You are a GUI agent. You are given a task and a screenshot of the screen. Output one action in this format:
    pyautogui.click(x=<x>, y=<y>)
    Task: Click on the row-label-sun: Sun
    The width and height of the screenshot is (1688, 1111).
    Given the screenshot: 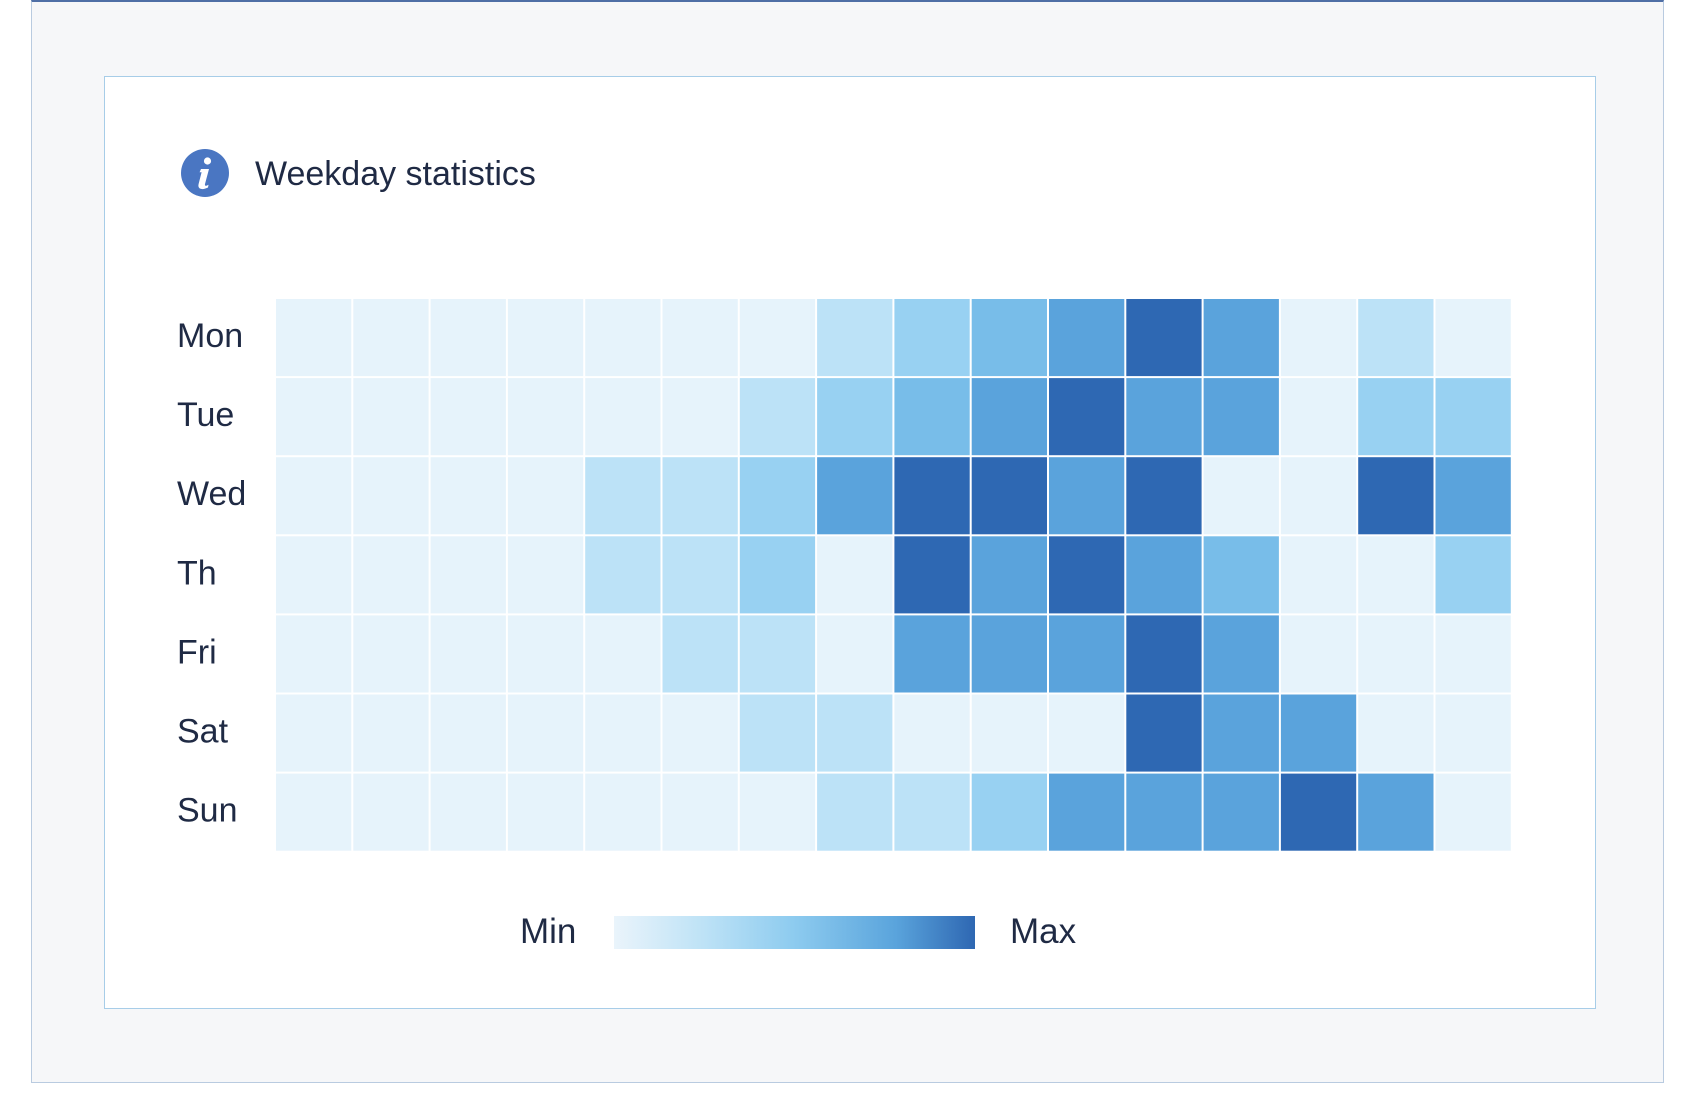 What is the action you would take?
    pyautogui.click(x=207, y=811)
    